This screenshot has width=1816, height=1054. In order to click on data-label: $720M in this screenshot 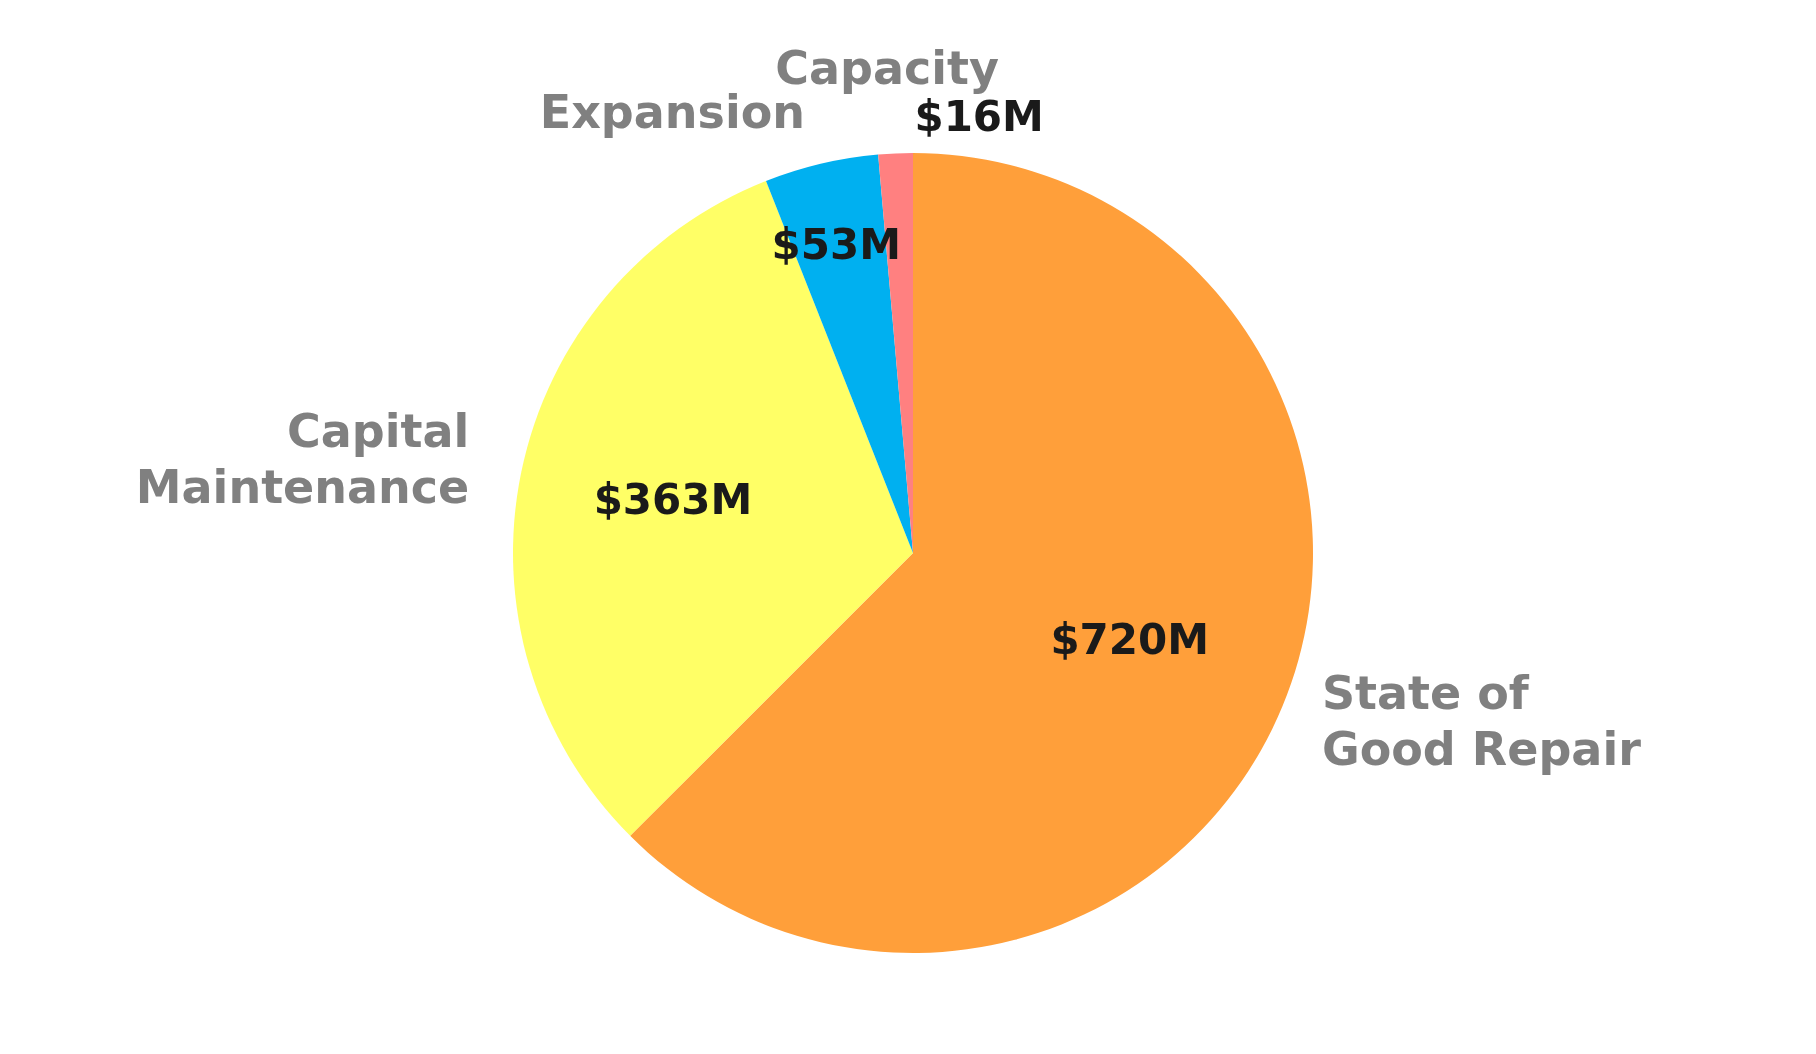, I will do `click(1130, 640)`.